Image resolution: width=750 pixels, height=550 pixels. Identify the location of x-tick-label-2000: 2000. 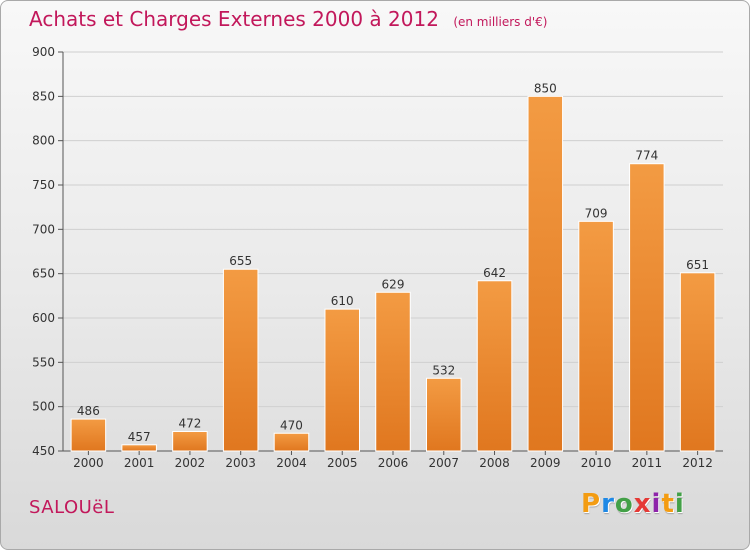
(88, 463).